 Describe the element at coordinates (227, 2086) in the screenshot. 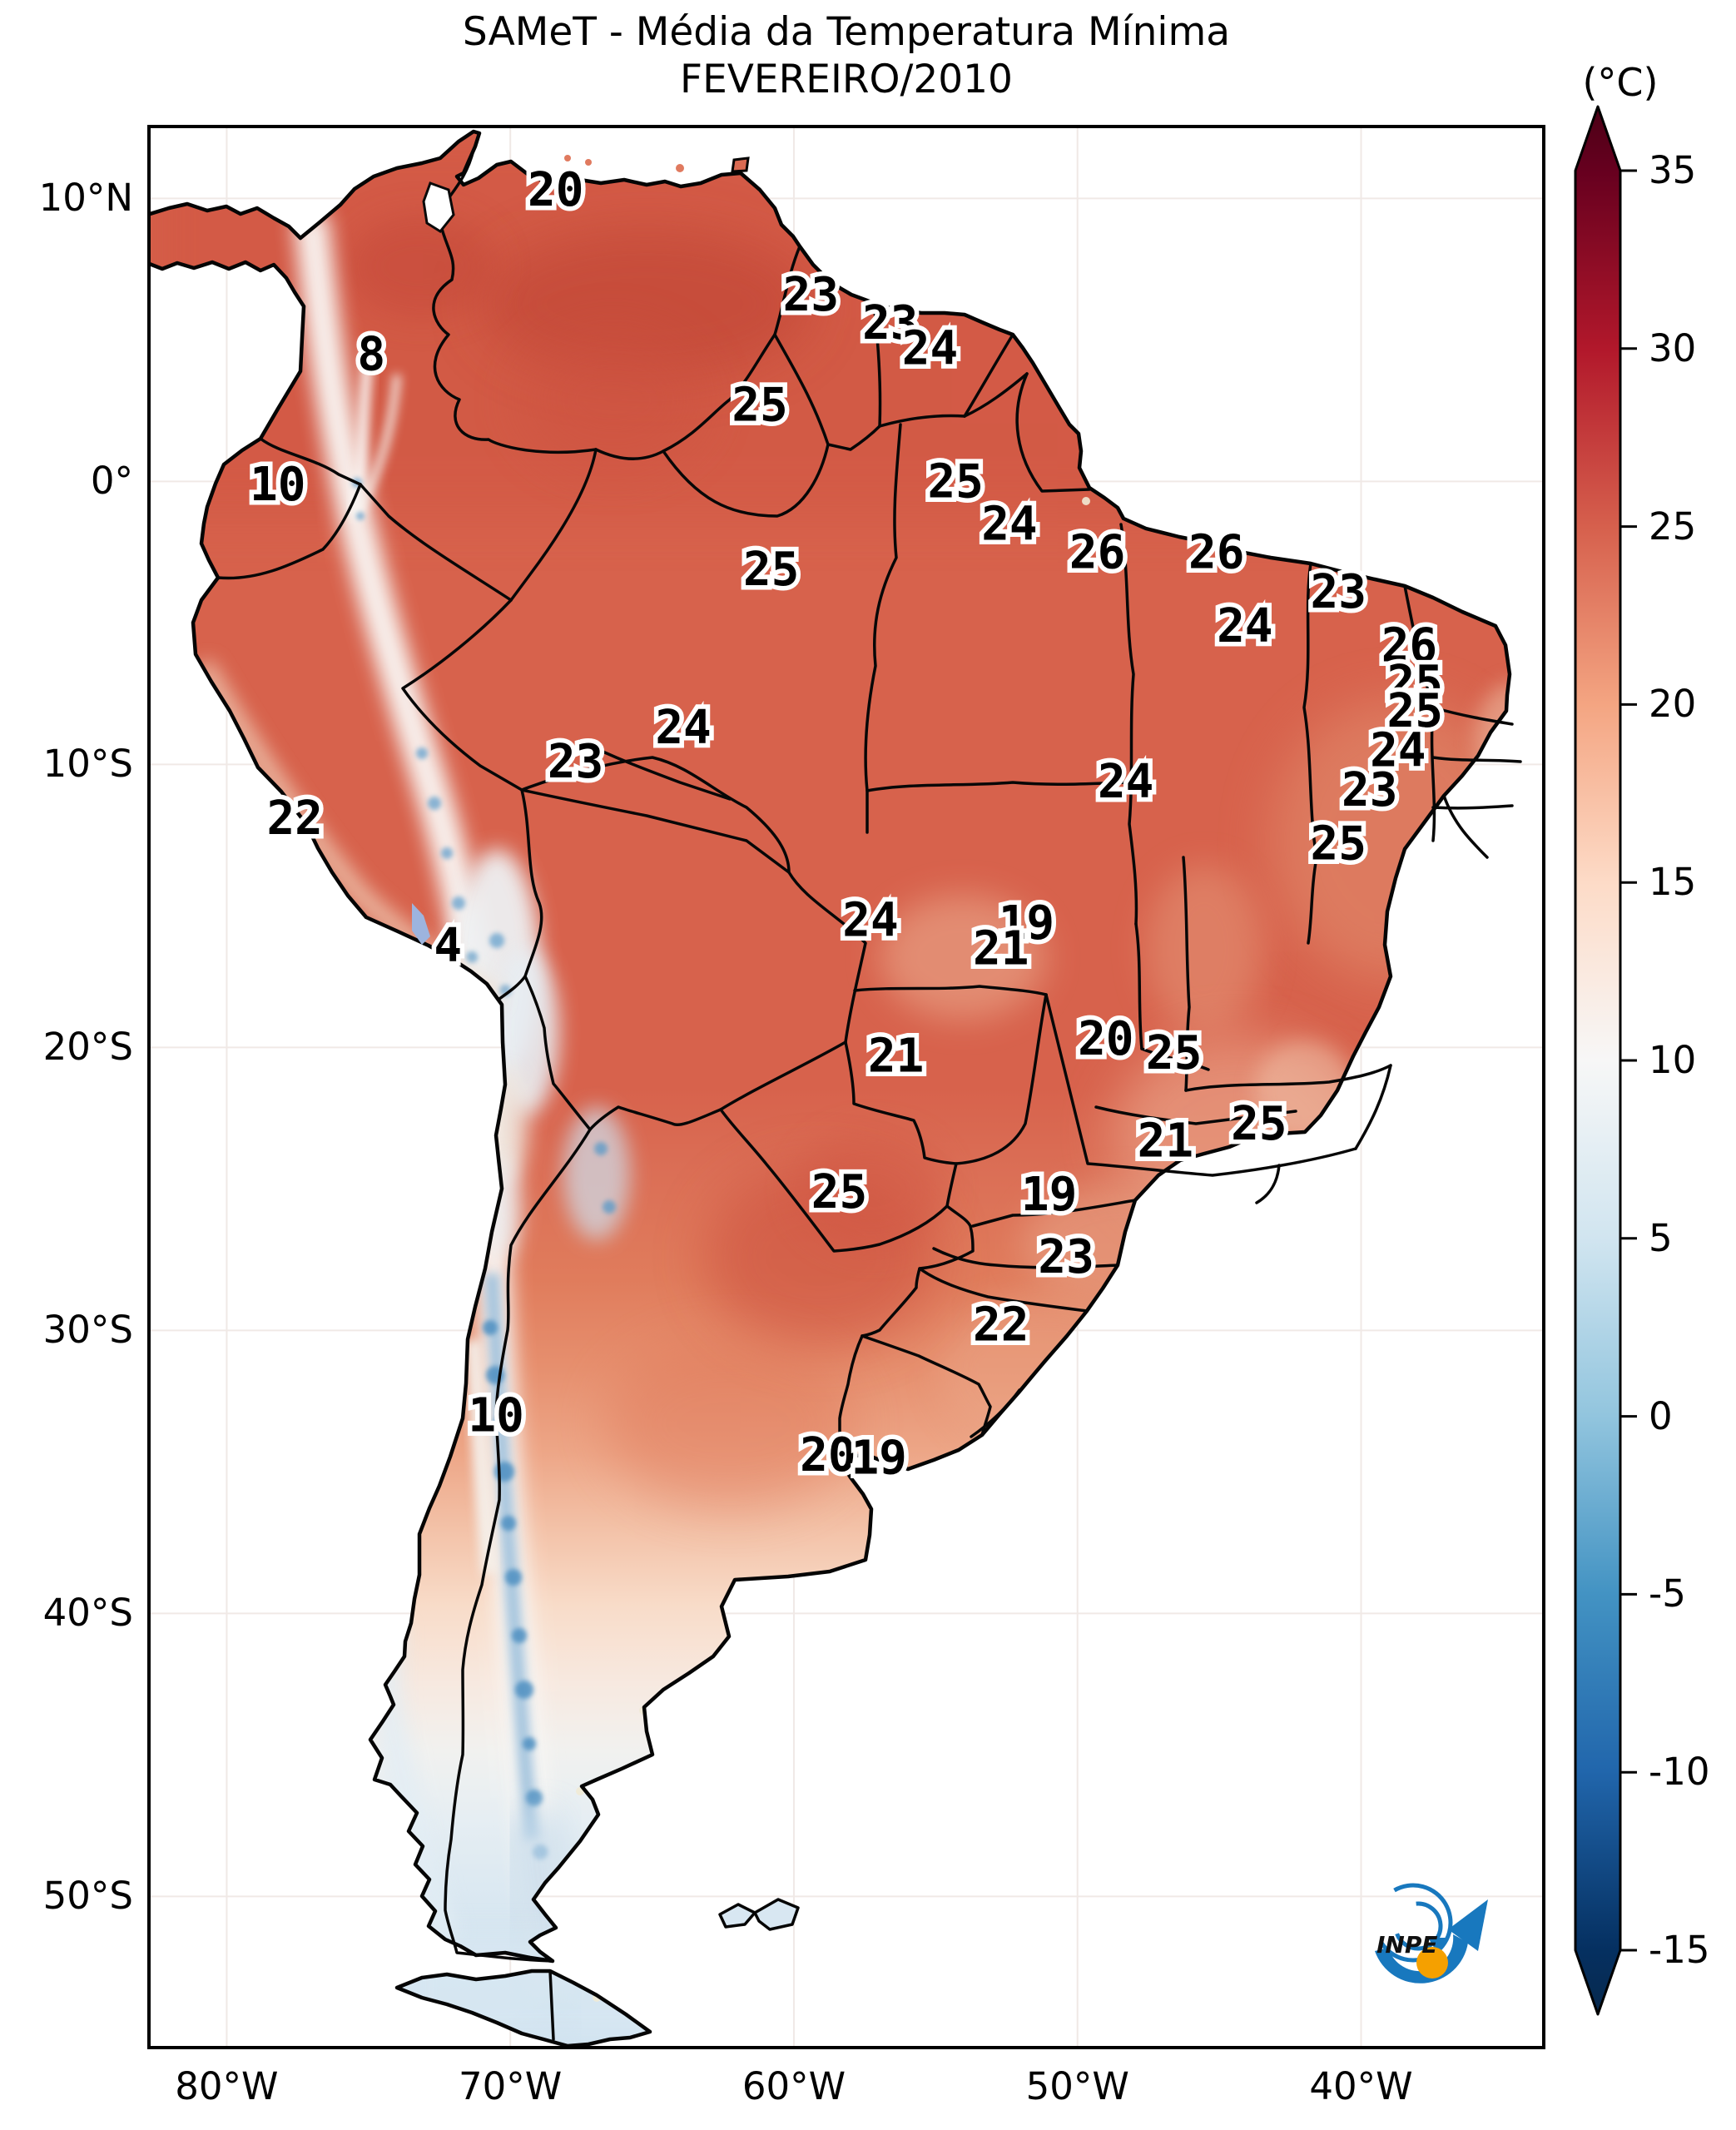

I see `lon-tick-label: 80°W` at that location.